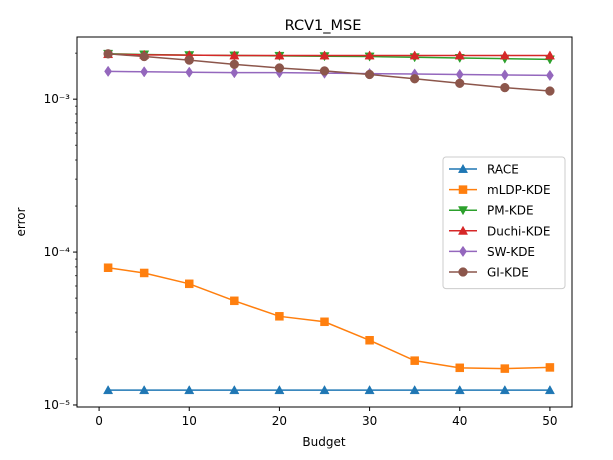 This screenshot has height=460, width=613. What do you see at coordinates (57, 99) in the screenshot?
I see `y-tick-label: 10⁻³` at bounding box center [57, 99].